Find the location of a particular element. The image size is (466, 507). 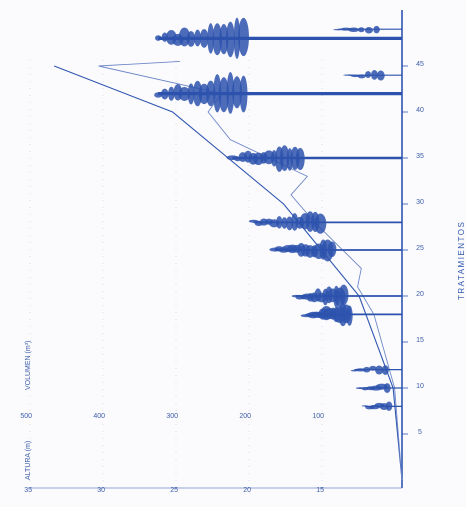

left-axis-label: ALTURA (m) is located at coordinates (28, 460).